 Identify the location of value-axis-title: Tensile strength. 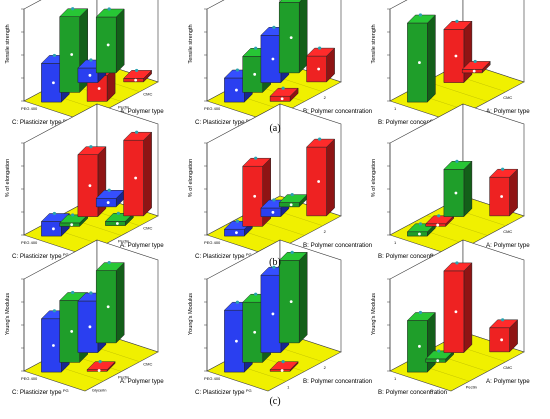
(374, 43).